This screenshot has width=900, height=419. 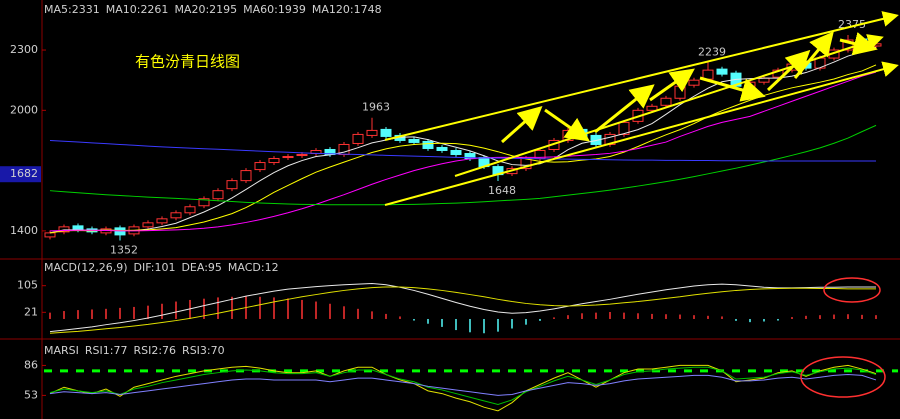 What do you see at coordinates (31, 311) in the screenshot?
I see `y-tick-label: 21` at bounding box center [31, 311].